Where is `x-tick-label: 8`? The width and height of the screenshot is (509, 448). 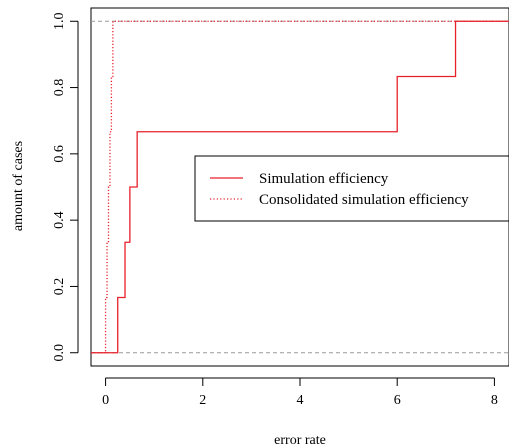
x-tick-label: 8 is located at coordinates (494, 400).